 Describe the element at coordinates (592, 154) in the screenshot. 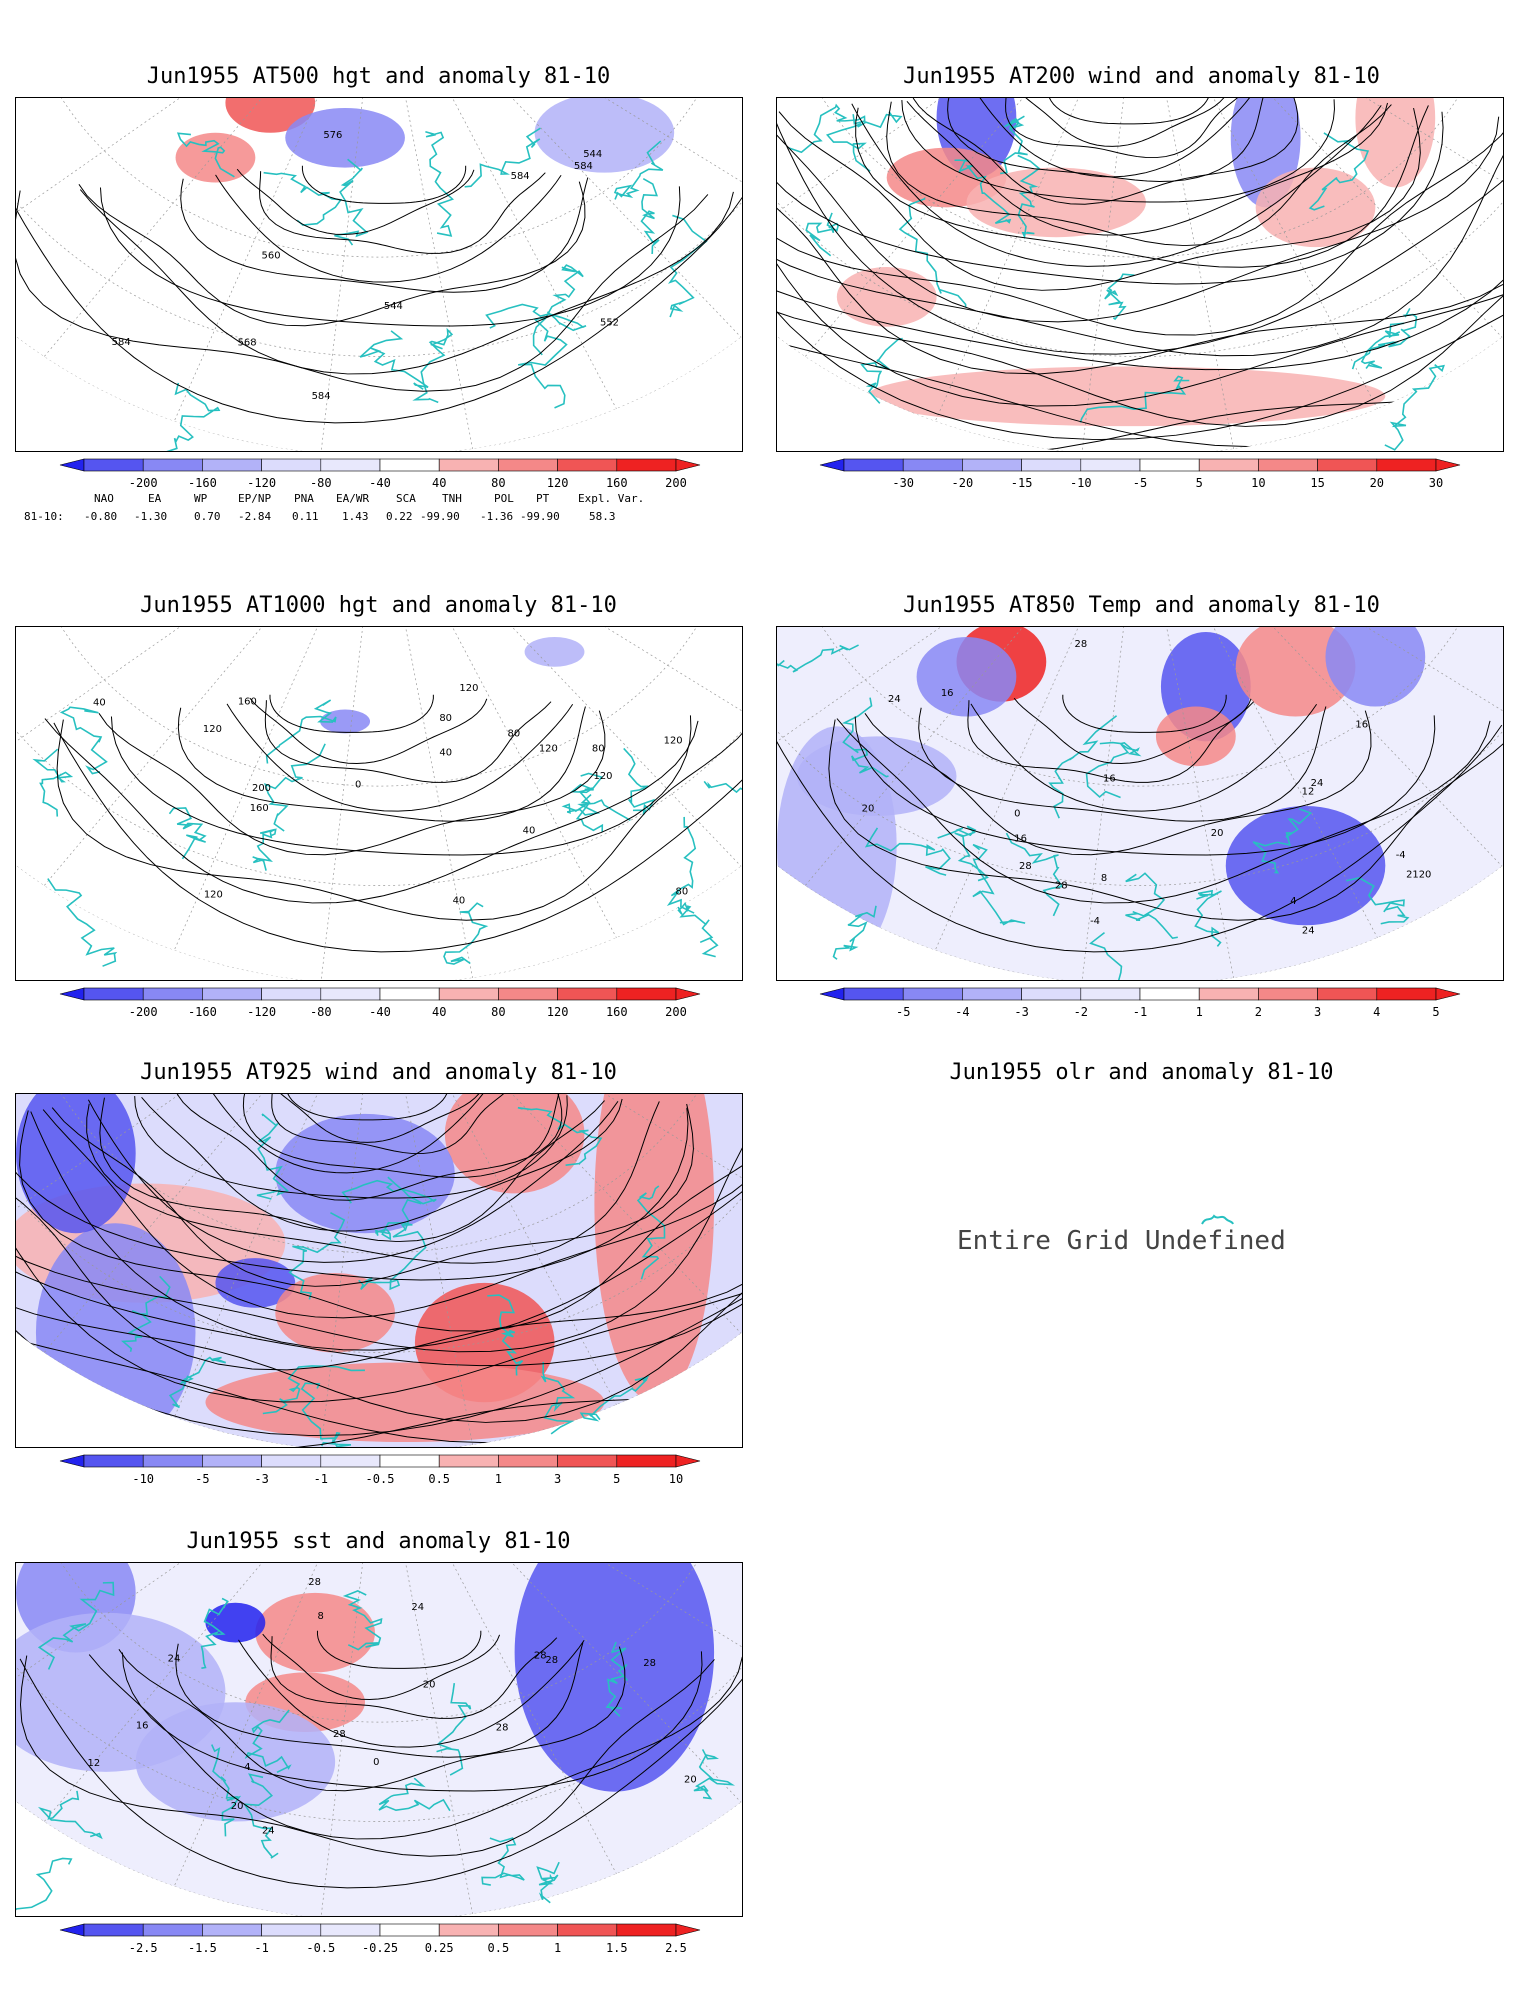

I see `contour-label: 544` at that location.